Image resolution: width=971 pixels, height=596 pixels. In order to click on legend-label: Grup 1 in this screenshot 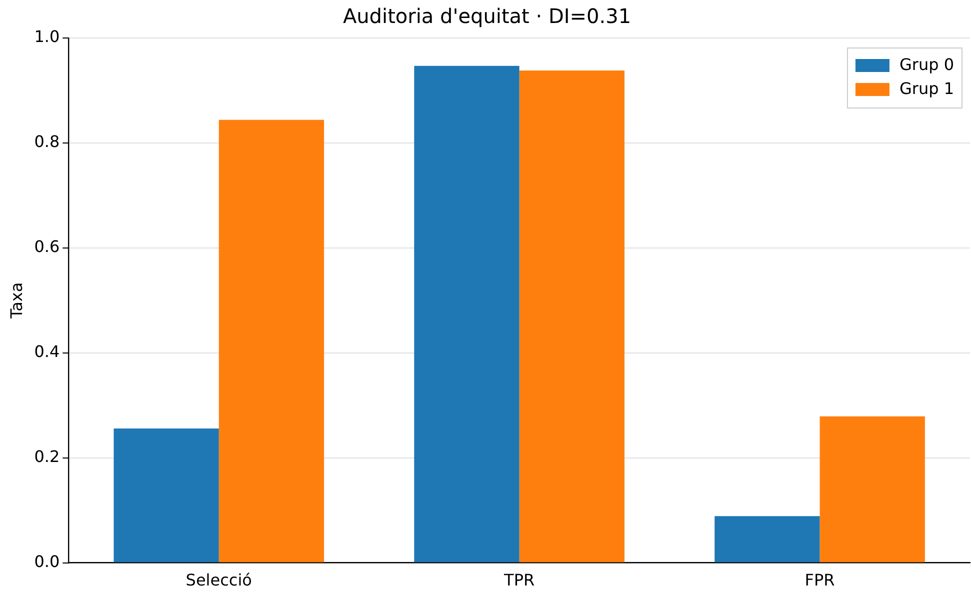, I will do `click(926, 88)`.